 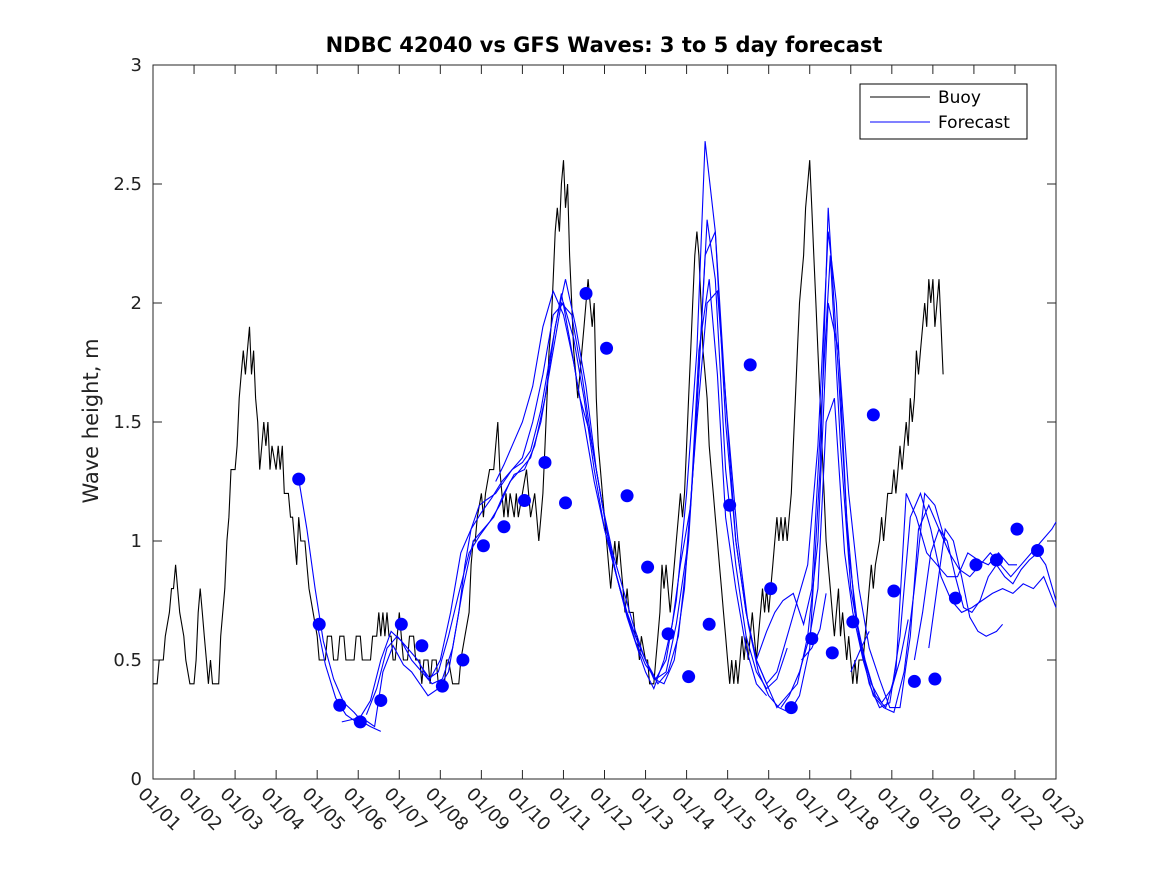 What do you see at coordinates (127, 422) in the screenshot?
I see `y-tick-label: 1.5` at bounding box center [127, 422].